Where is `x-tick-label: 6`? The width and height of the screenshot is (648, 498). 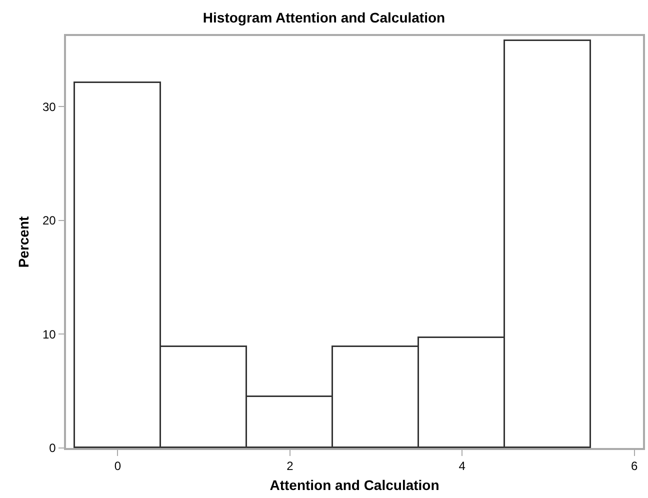 x-tick-label: 6 is located at coordinates (634, 466).